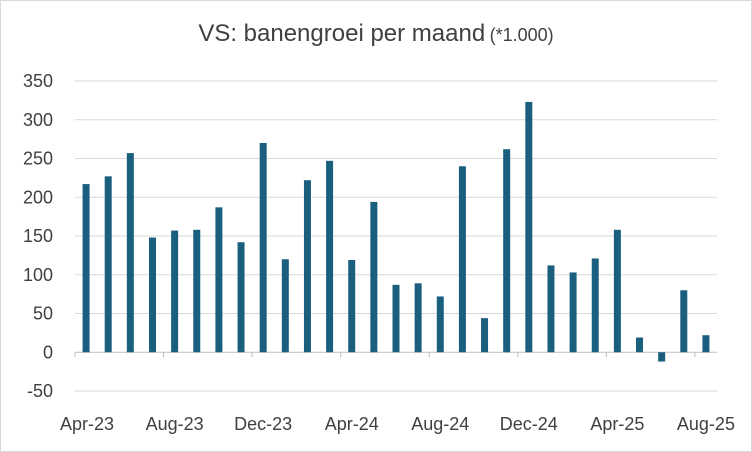 This screenshot has width=752, height=452. What do you see at coordinates (38, 275) in the screenshot?
I see `y-tick-label: 100` at bounding box center [38, 275].